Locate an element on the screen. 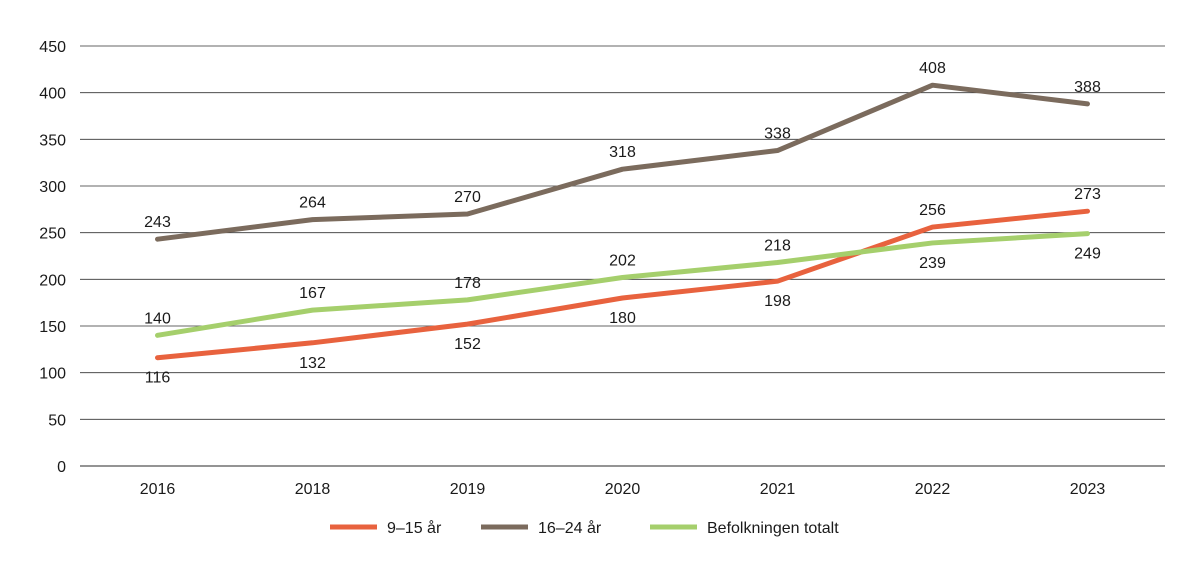  y-tick-label: 350 is located at coordinates (52, 140).